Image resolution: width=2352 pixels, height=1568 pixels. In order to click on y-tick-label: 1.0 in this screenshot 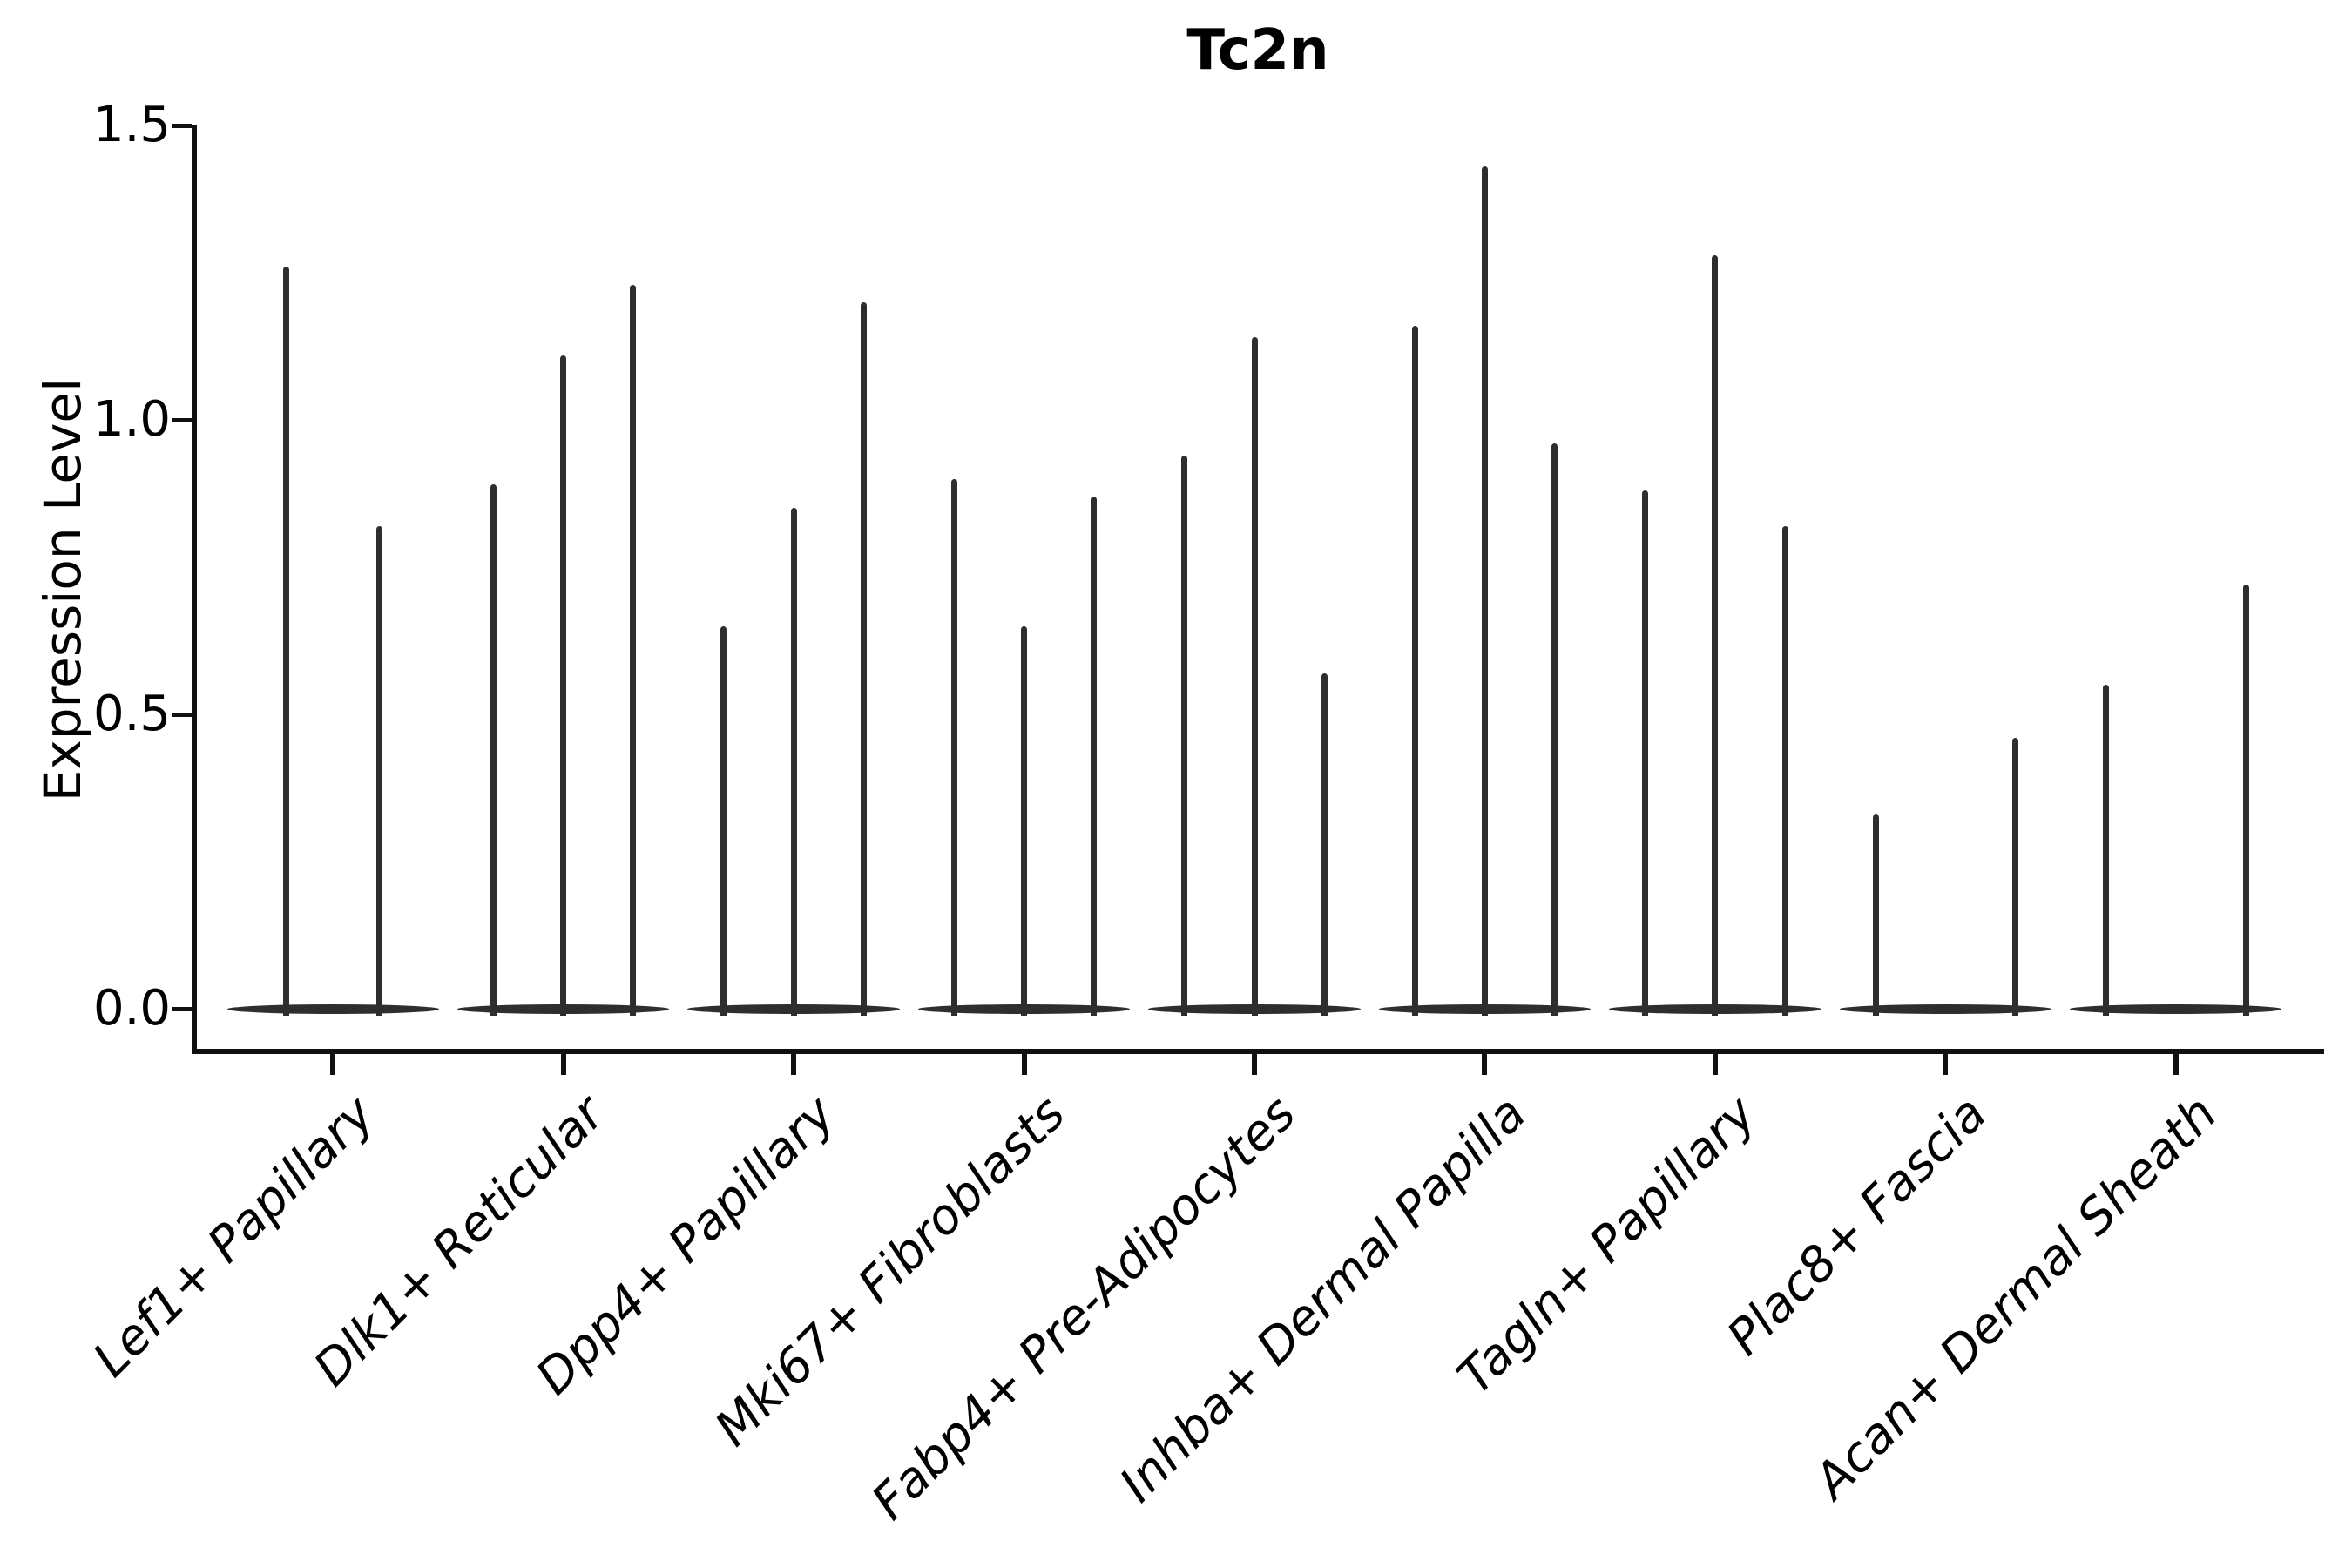, I will do `click(131, 420)`.